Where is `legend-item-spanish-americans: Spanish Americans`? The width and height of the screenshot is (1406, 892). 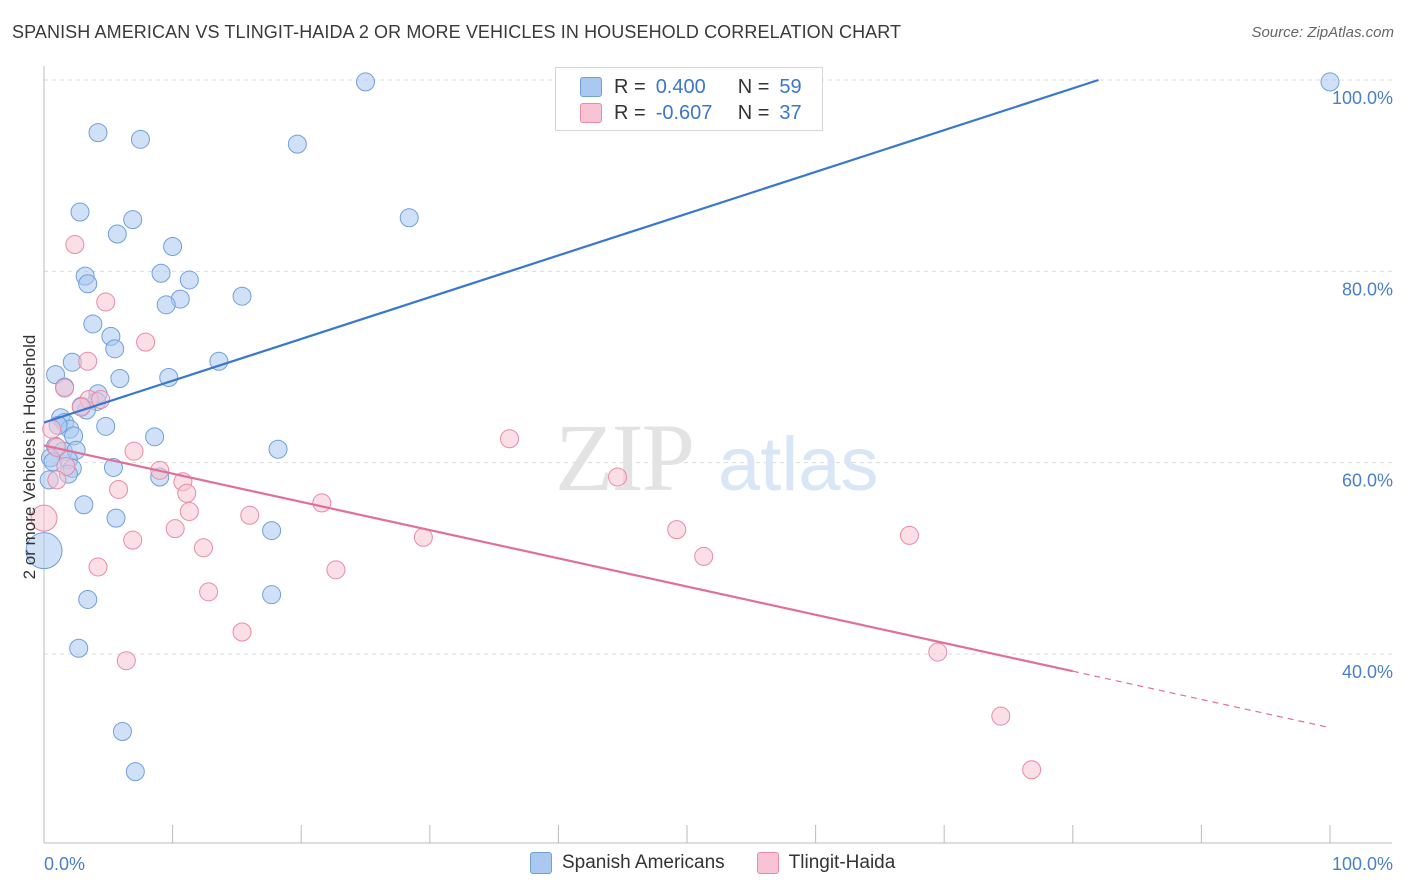
legend-item-spanish-americans: Spanish Americans is located at coordinates (627, 863).